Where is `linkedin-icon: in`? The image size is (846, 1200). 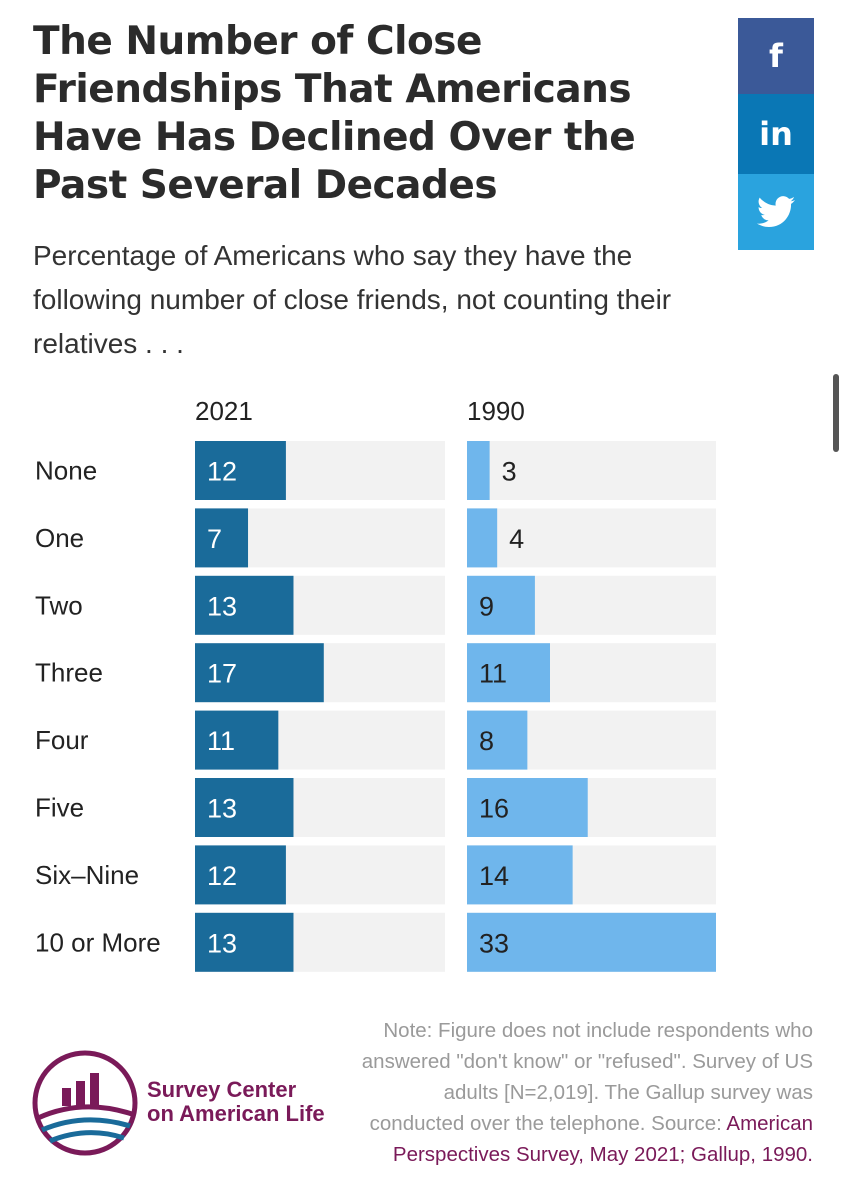 linkedin-icon: in is located at coordinates (776, 134).